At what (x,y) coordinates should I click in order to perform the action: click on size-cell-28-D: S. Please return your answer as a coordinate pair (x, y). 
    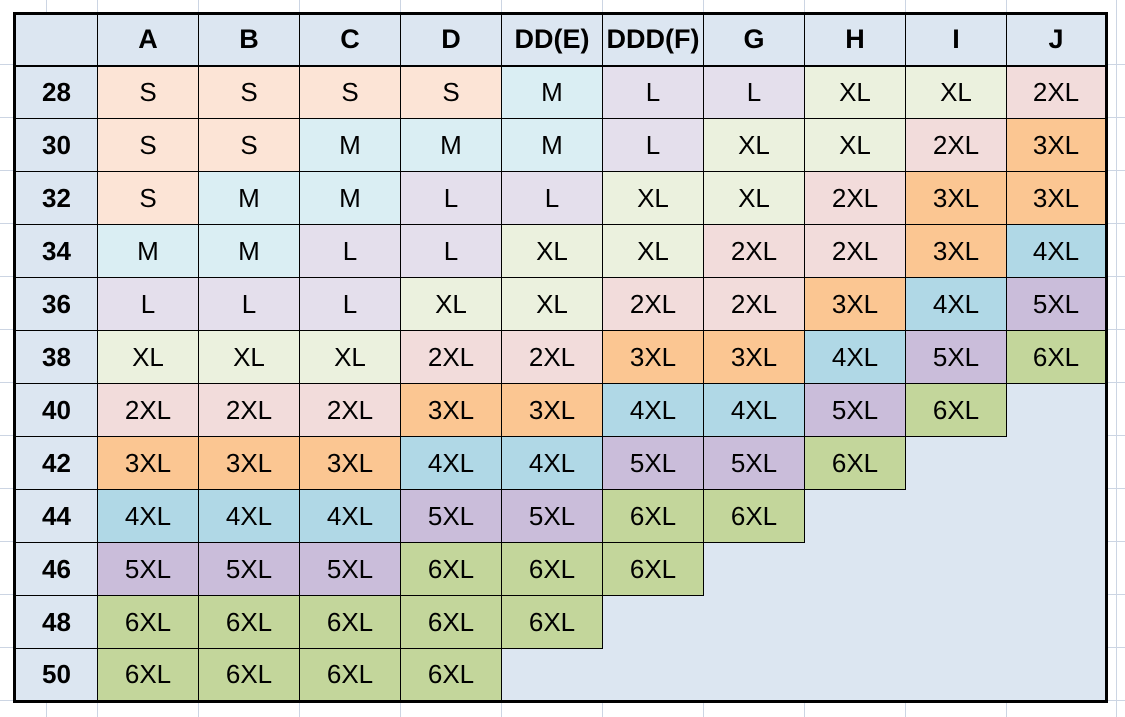
    Looking at the image, I should click on (451, 92).